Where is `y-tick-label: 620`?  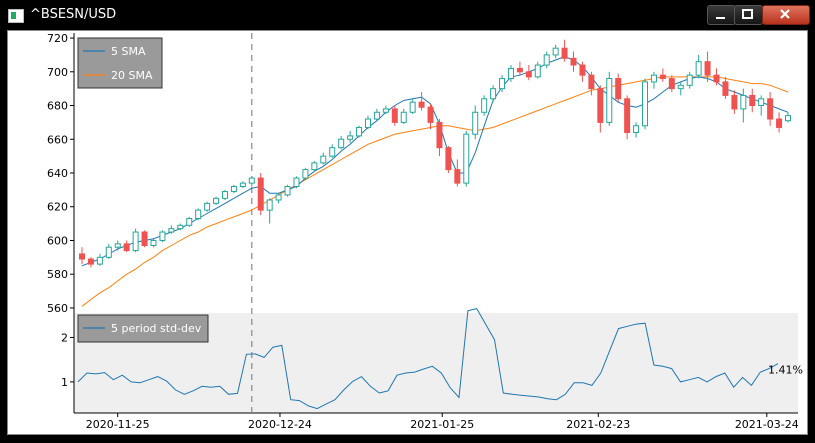
y-tick-label: 620 is located at coordinates (57, 207).